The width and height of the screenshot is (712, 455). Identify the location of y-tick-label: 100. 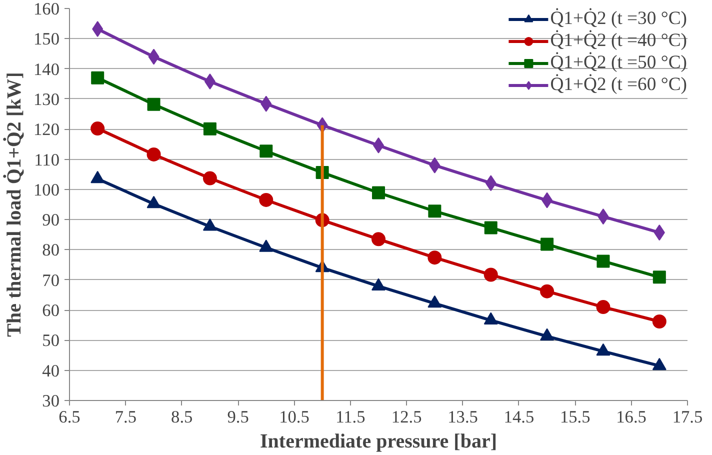
(47, 190).